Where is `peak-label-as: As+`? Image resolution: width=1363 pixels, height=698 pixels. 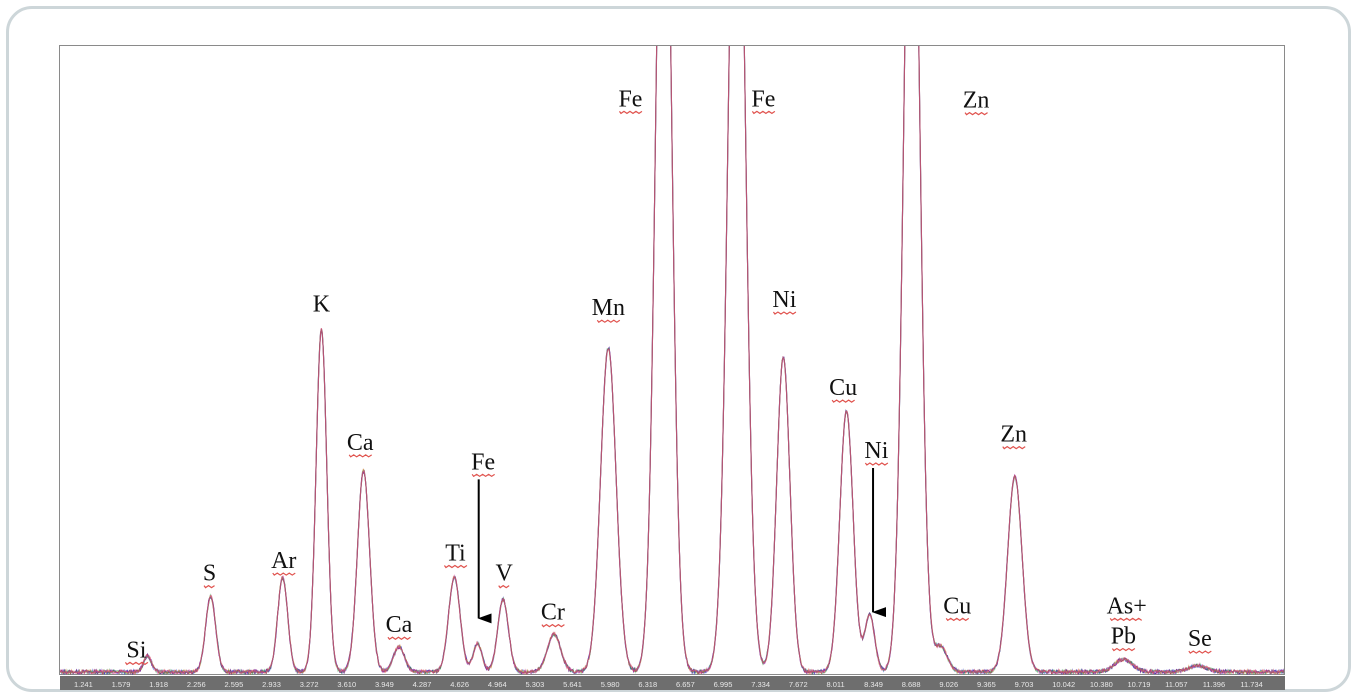
peak-label-as: As+ is located at coordinates (1127, 606).